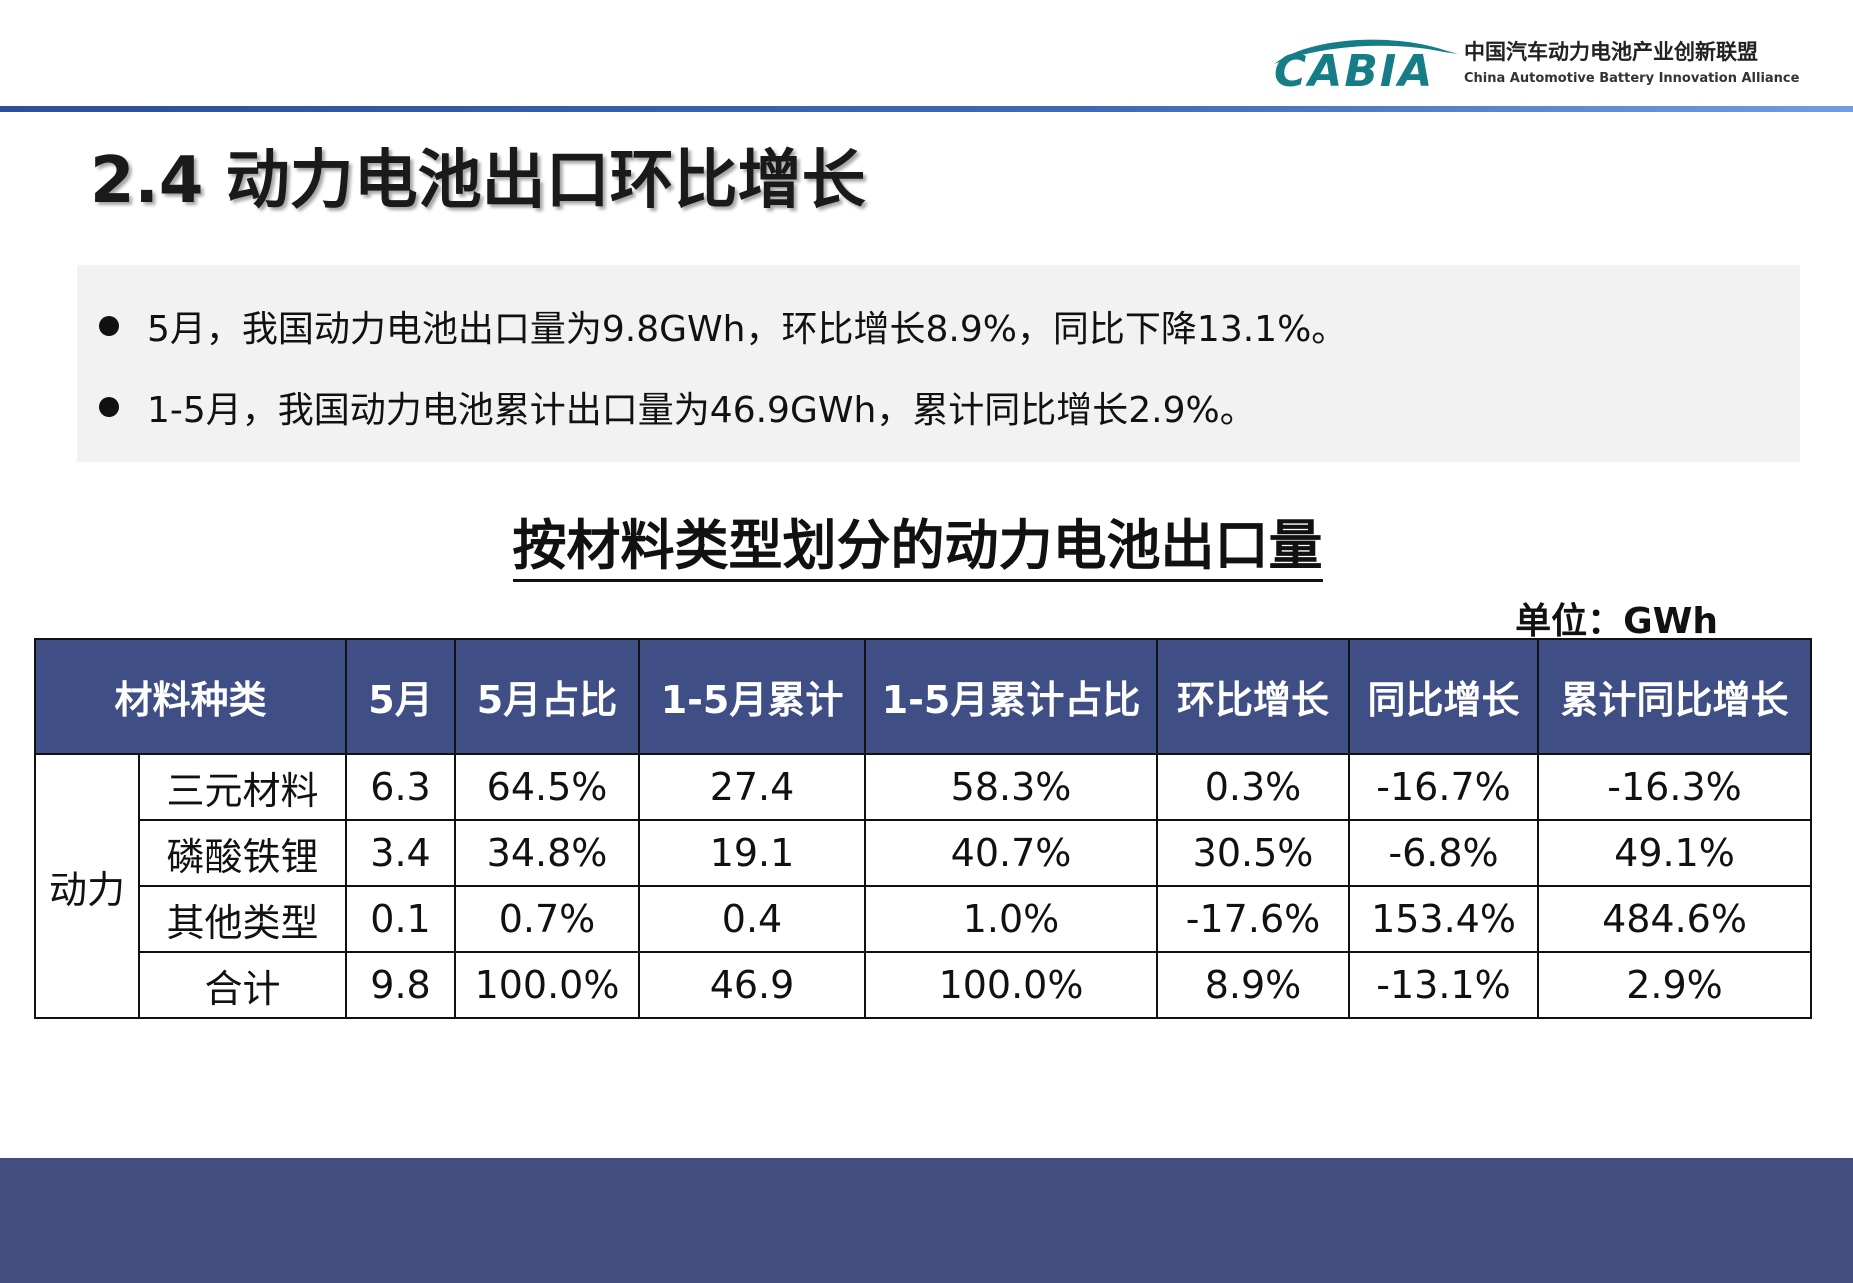  Describe the element at coordinates (242, 919) in the screenshot. I see `table-cell: 其他类型` at that location.